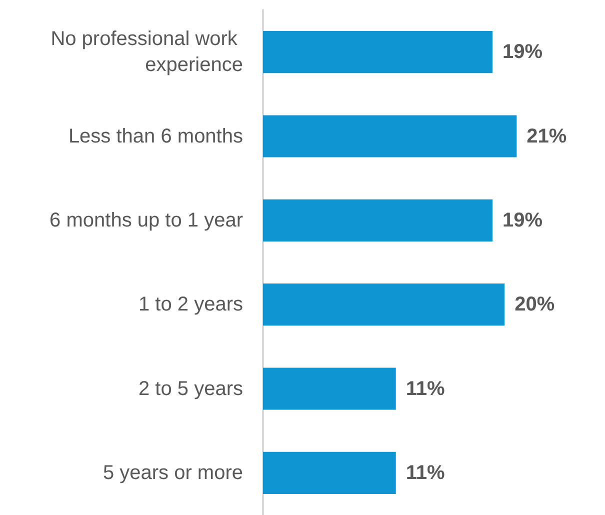 Image resolution: width=605 pixels, height=515 pixels. What do you see at coordinates (190, 305) in the screenshot?
I see `y-tick-label: 1 to 2 years` at bounding box center [190, 305].